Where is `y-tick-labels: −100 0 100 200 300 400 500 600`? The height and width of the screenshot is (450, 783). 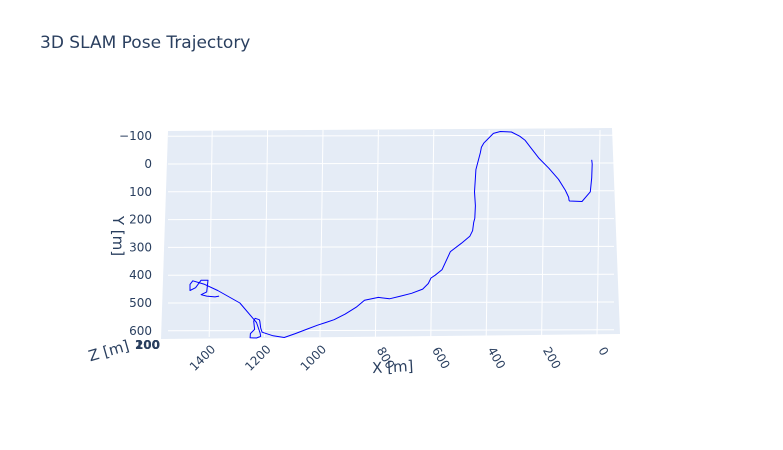 y-tick-labels: −100 0 100 200 300 400 500 600 is located at coordinates (135, 233).